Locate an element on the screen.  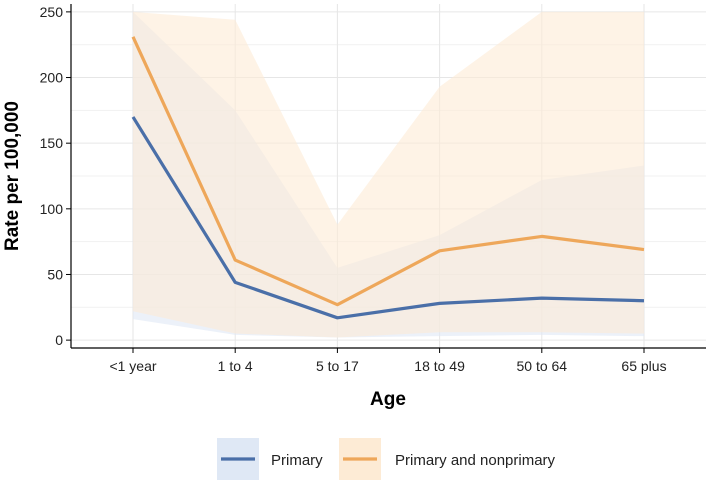
x-tick-label-2: 5 to 17 is located at coordinates (337, 366).